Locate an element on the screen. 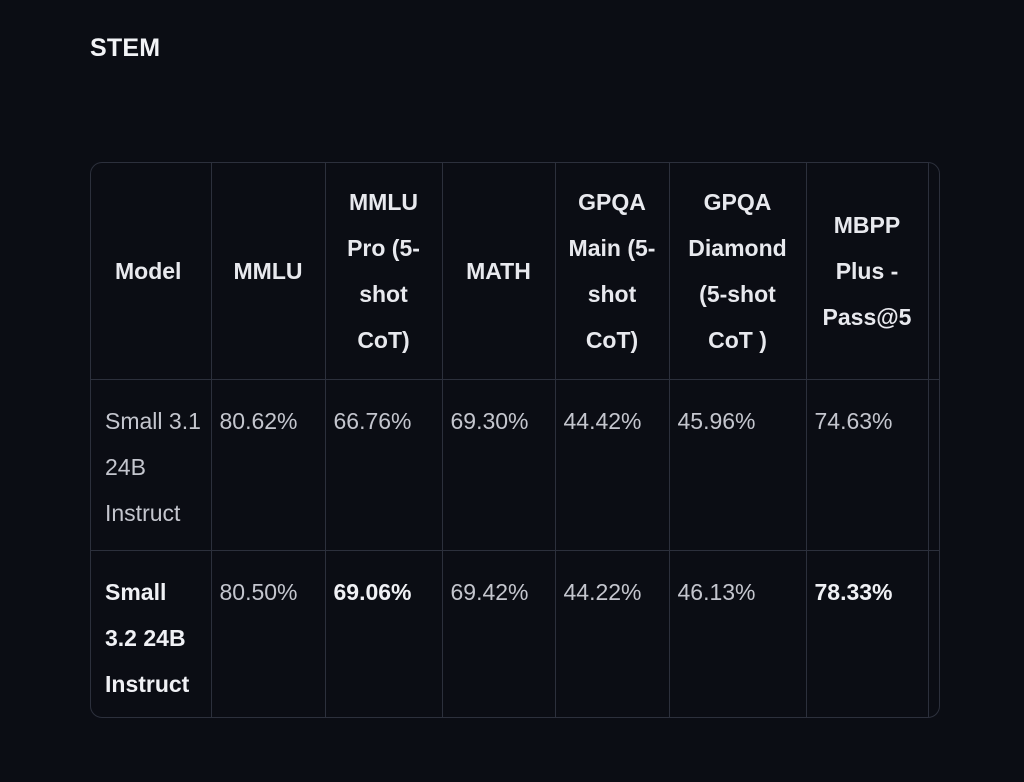 This screenshot has height=782, width=1024. cell-mmlu: 80.62% is located at coordinates (268, 465).